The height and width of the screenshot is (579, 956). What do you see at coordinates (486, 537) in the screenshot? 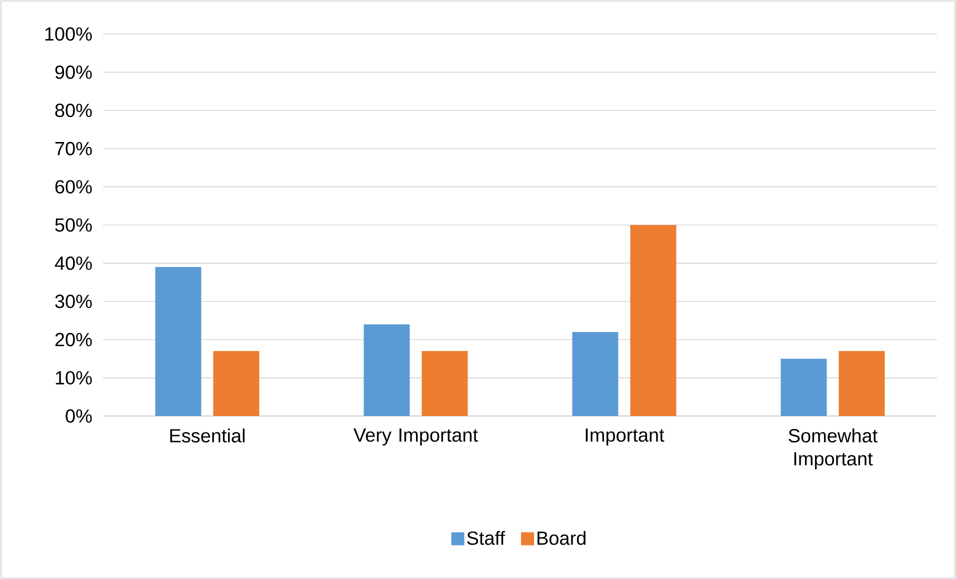
I see `legend-label: Staff` at bounding box center [486, 537].